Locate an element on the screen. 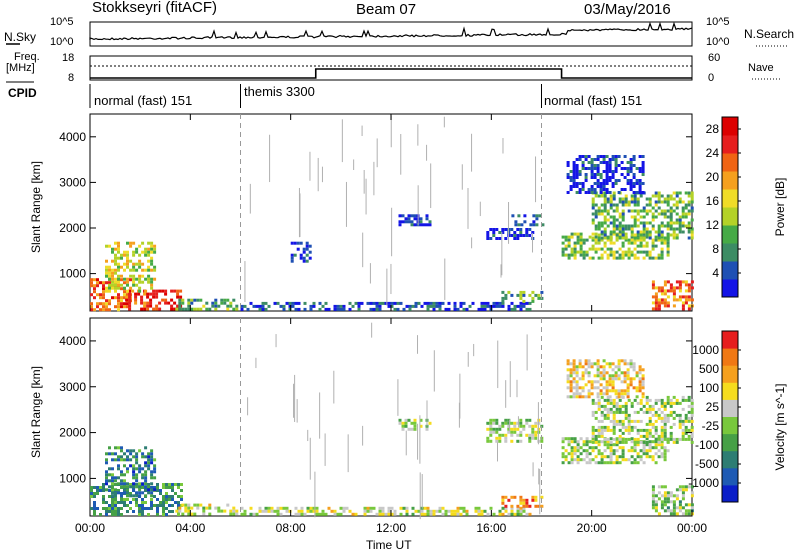 This screenshot has height=554, width=800. cpid-mode-3: normal (fast) 151 is located at coordinates (593, 100).